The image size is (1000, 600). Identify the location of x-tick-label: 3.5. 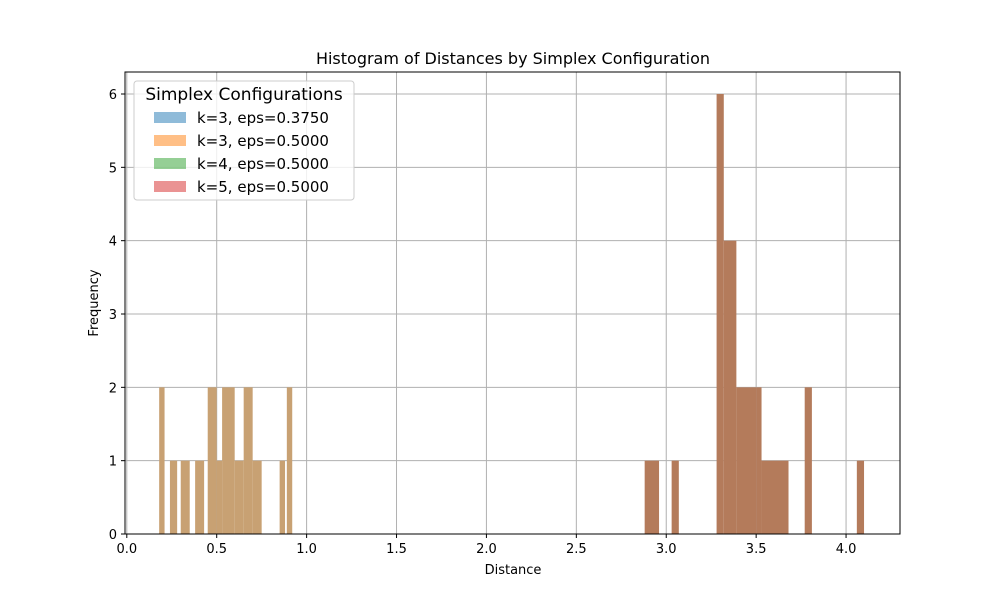
(756, 549).